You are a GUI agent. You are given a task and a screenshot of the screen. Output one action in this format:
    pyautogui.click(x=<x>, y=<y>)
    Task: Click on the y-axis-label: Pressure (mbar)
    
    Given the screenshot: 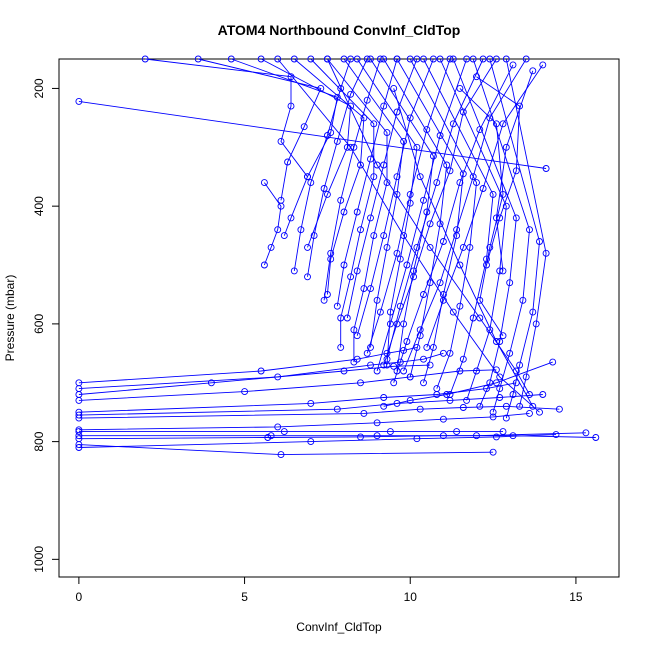 What is the action you would take?
    pyautogui.click(x=10, y=318)
    